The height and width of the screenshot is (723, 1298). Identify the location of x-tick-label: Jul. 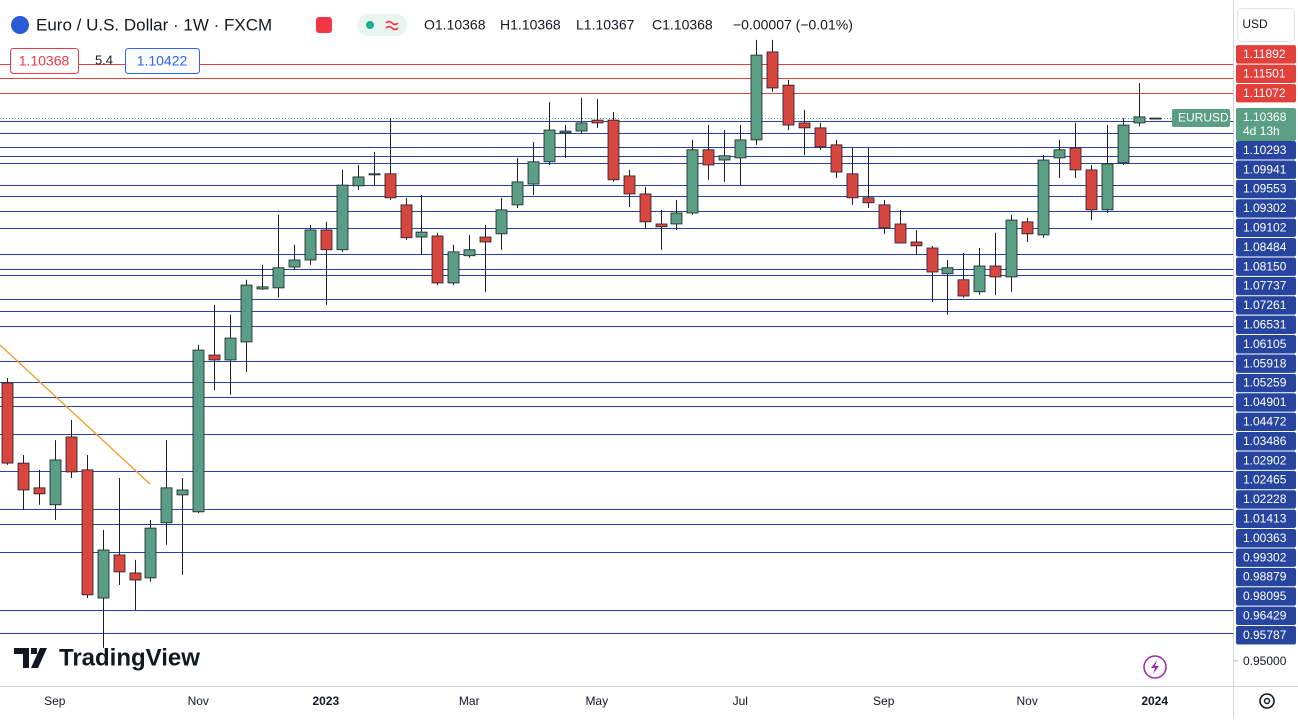
(740, 701).